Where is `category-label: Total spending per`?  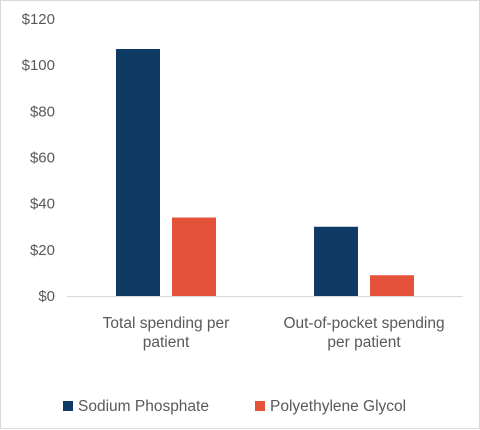 category-label: Total spending per is located at coordinates (166, 323).